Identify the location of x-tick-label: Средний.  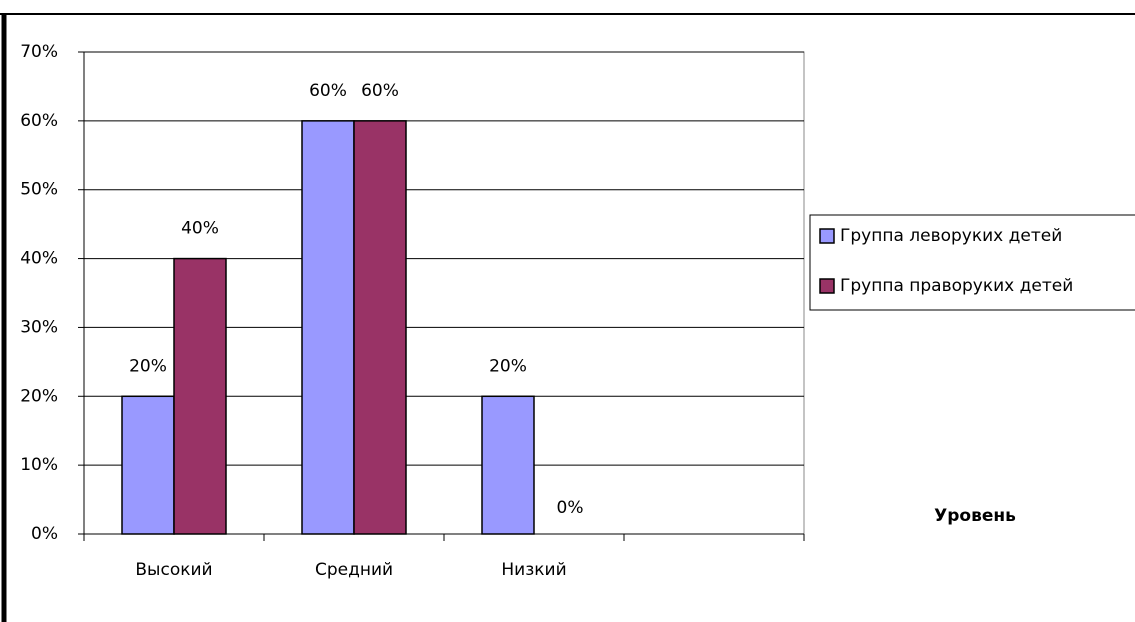
(354, 570).